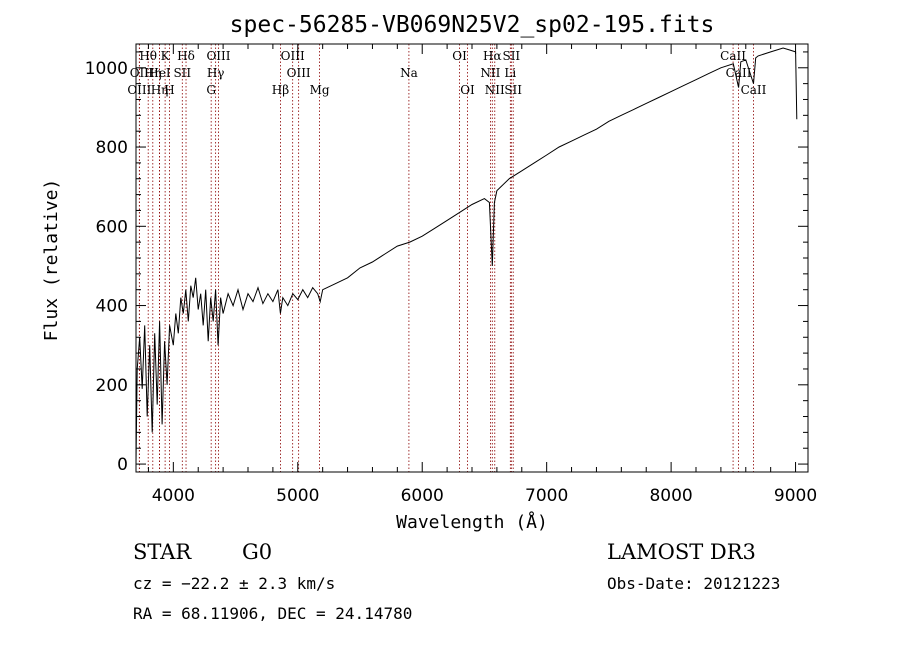 The image size is (900, 649). I want to click on y-tick-label: 200, so click(112, 386).